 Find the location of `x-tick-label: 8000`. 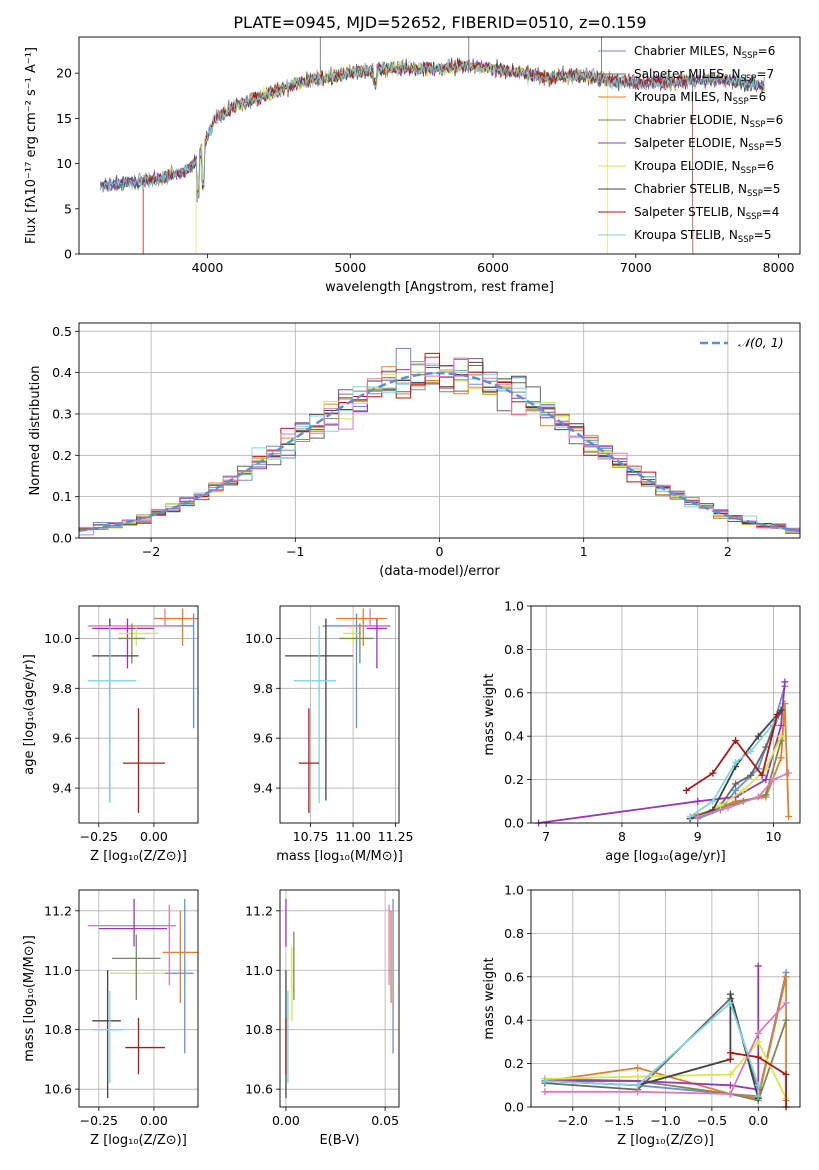

x-tick-label: 8000 is located at coordinates (779, 267).